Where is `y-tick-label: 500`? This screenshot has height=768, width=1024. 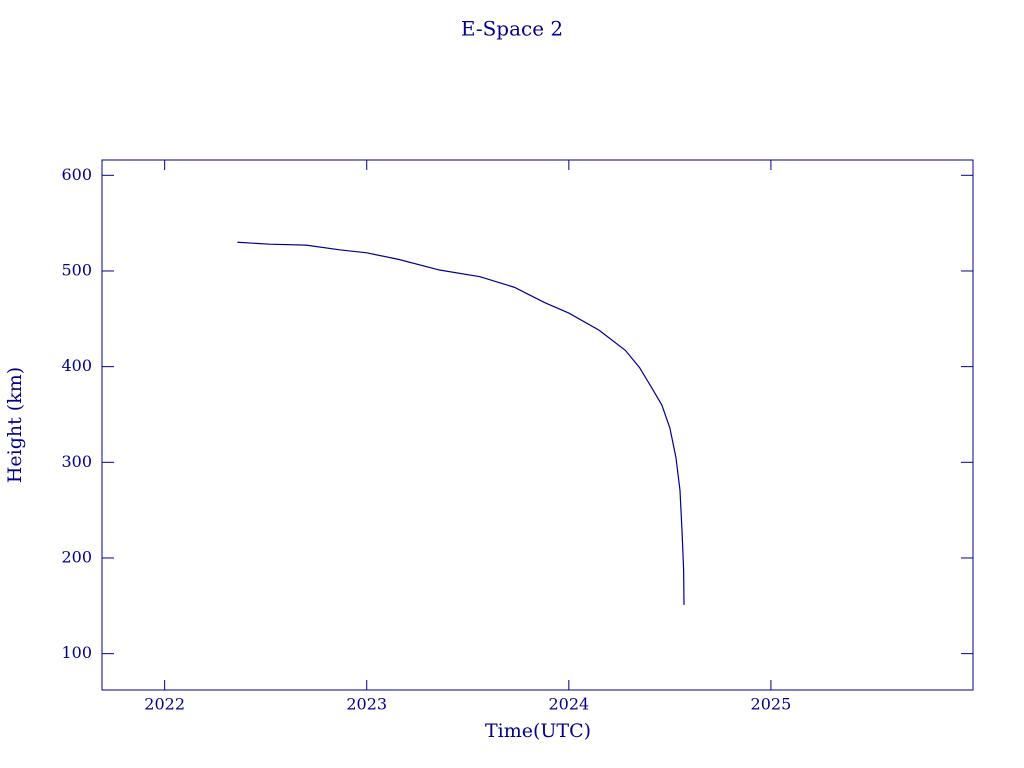 y-tick-label: 500 is located at coordinates (76, 269).